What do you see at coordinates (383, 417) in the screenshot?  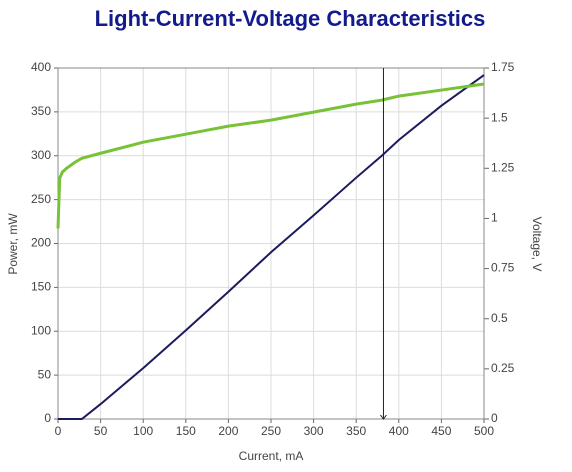 I see `cursor-arrow` at bounding box center [383, 417].